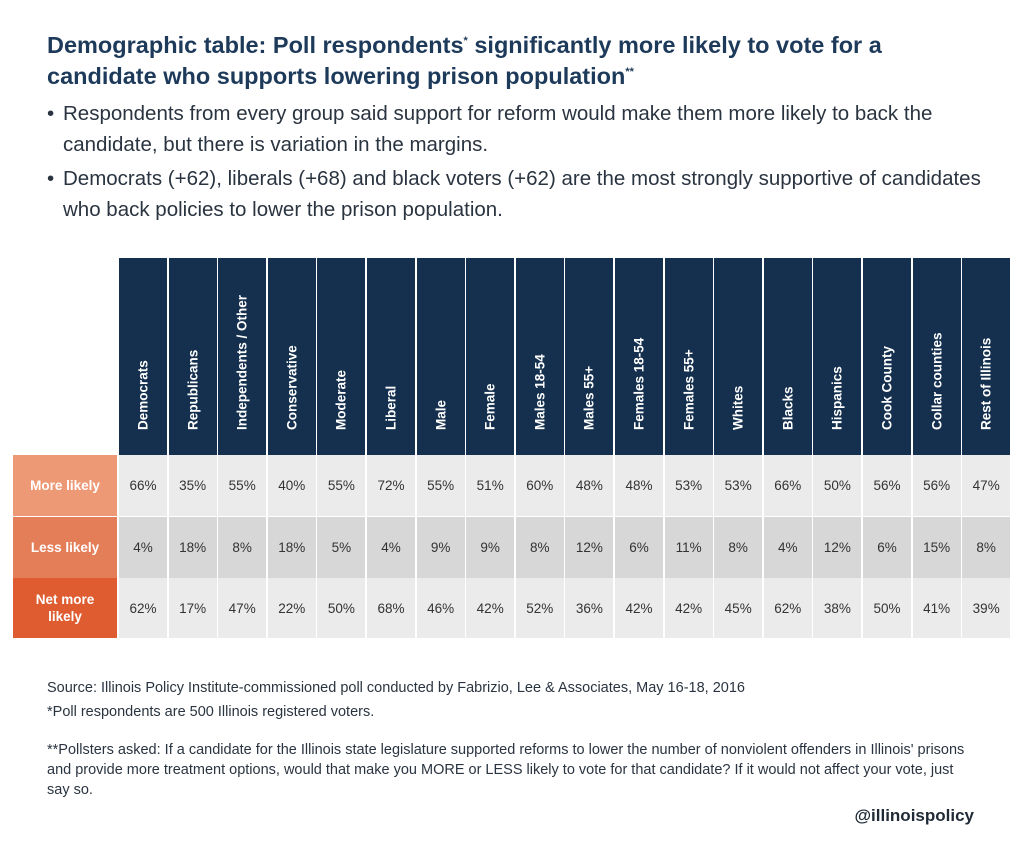 The image size is (1024, 856). What do you see at coordinates (292, 387) in the screenshot?
I see `column-header-label: Conservative` at bounding box center [292, 387].